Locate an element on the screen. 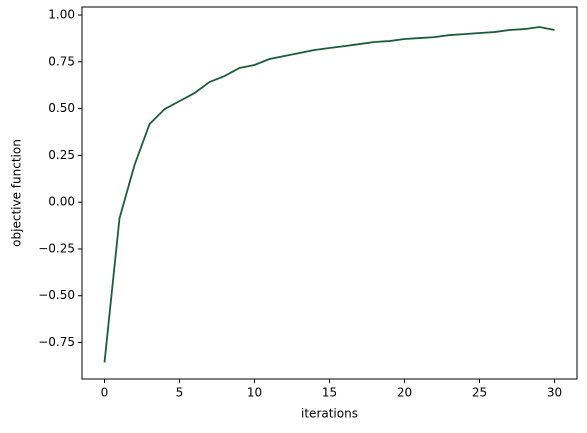 The height and width of the screenshot is (433, 587). x-tick-label: 15 is located at coordinates (329, 393).